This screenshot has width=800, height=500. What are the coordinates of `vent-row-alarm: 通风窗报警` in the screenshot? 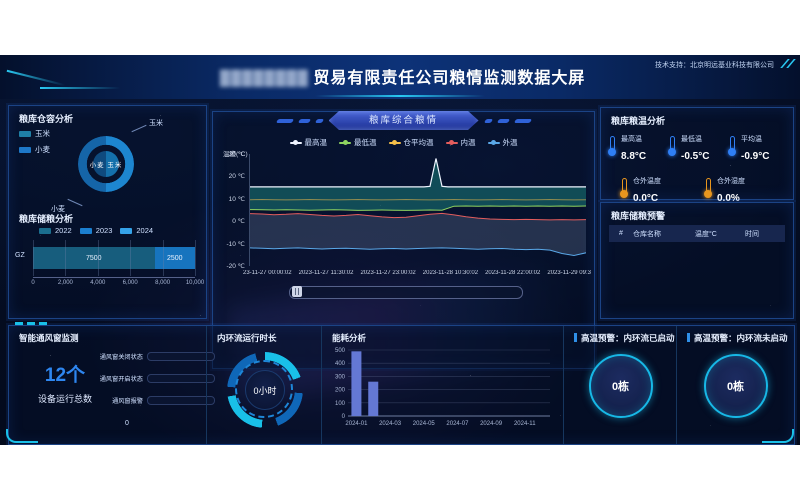 It's located at (151, 400).